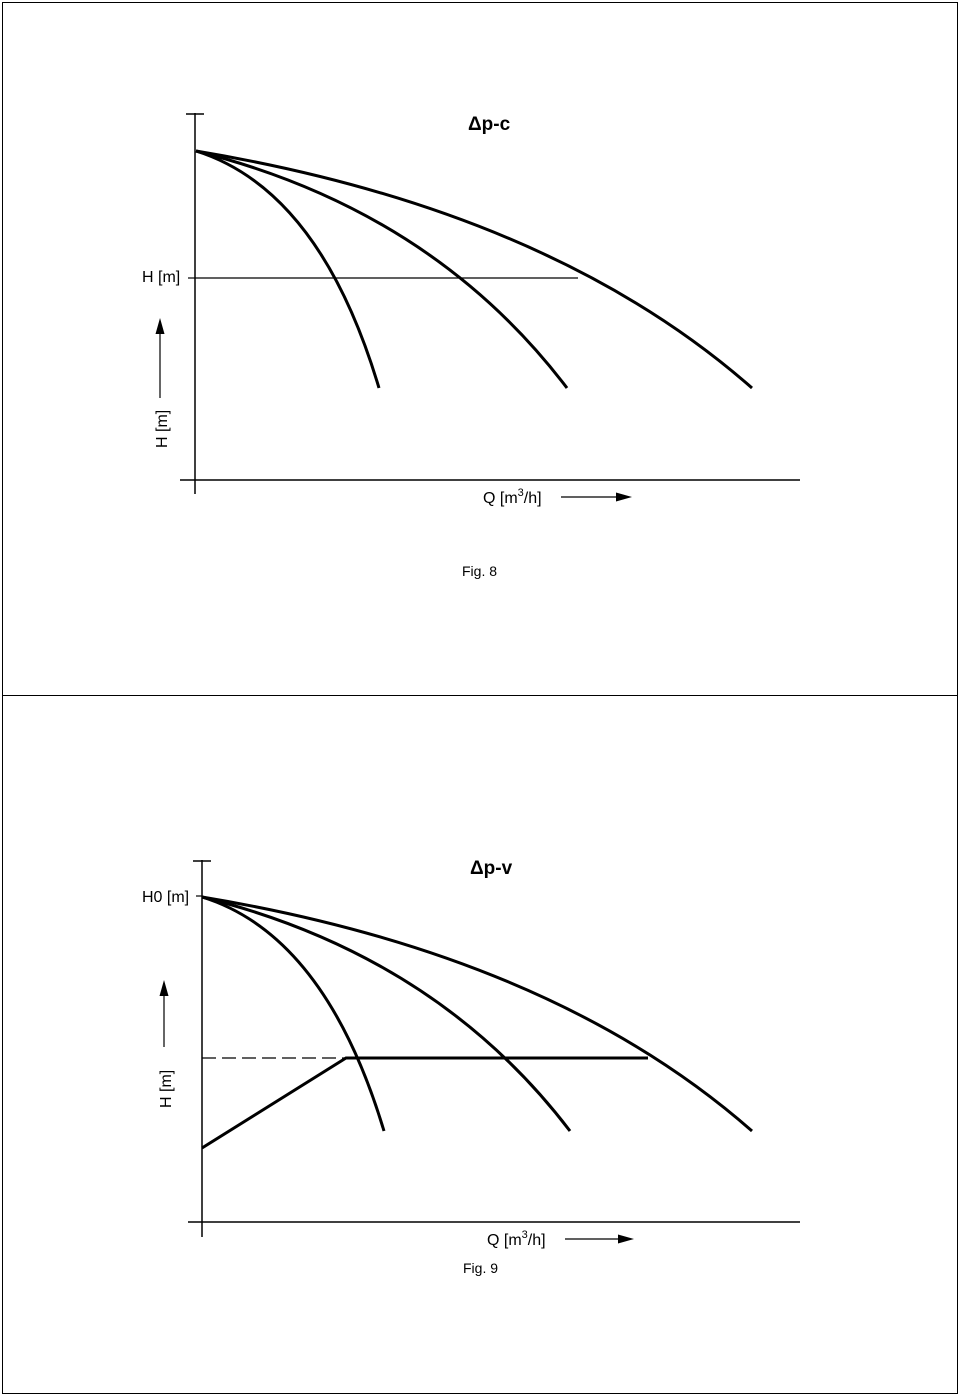  What do you see at coordinates (624, 497) in the screenshot?
I see `fig8-x-arrow-head-icon` at bounding box center [624, 497].